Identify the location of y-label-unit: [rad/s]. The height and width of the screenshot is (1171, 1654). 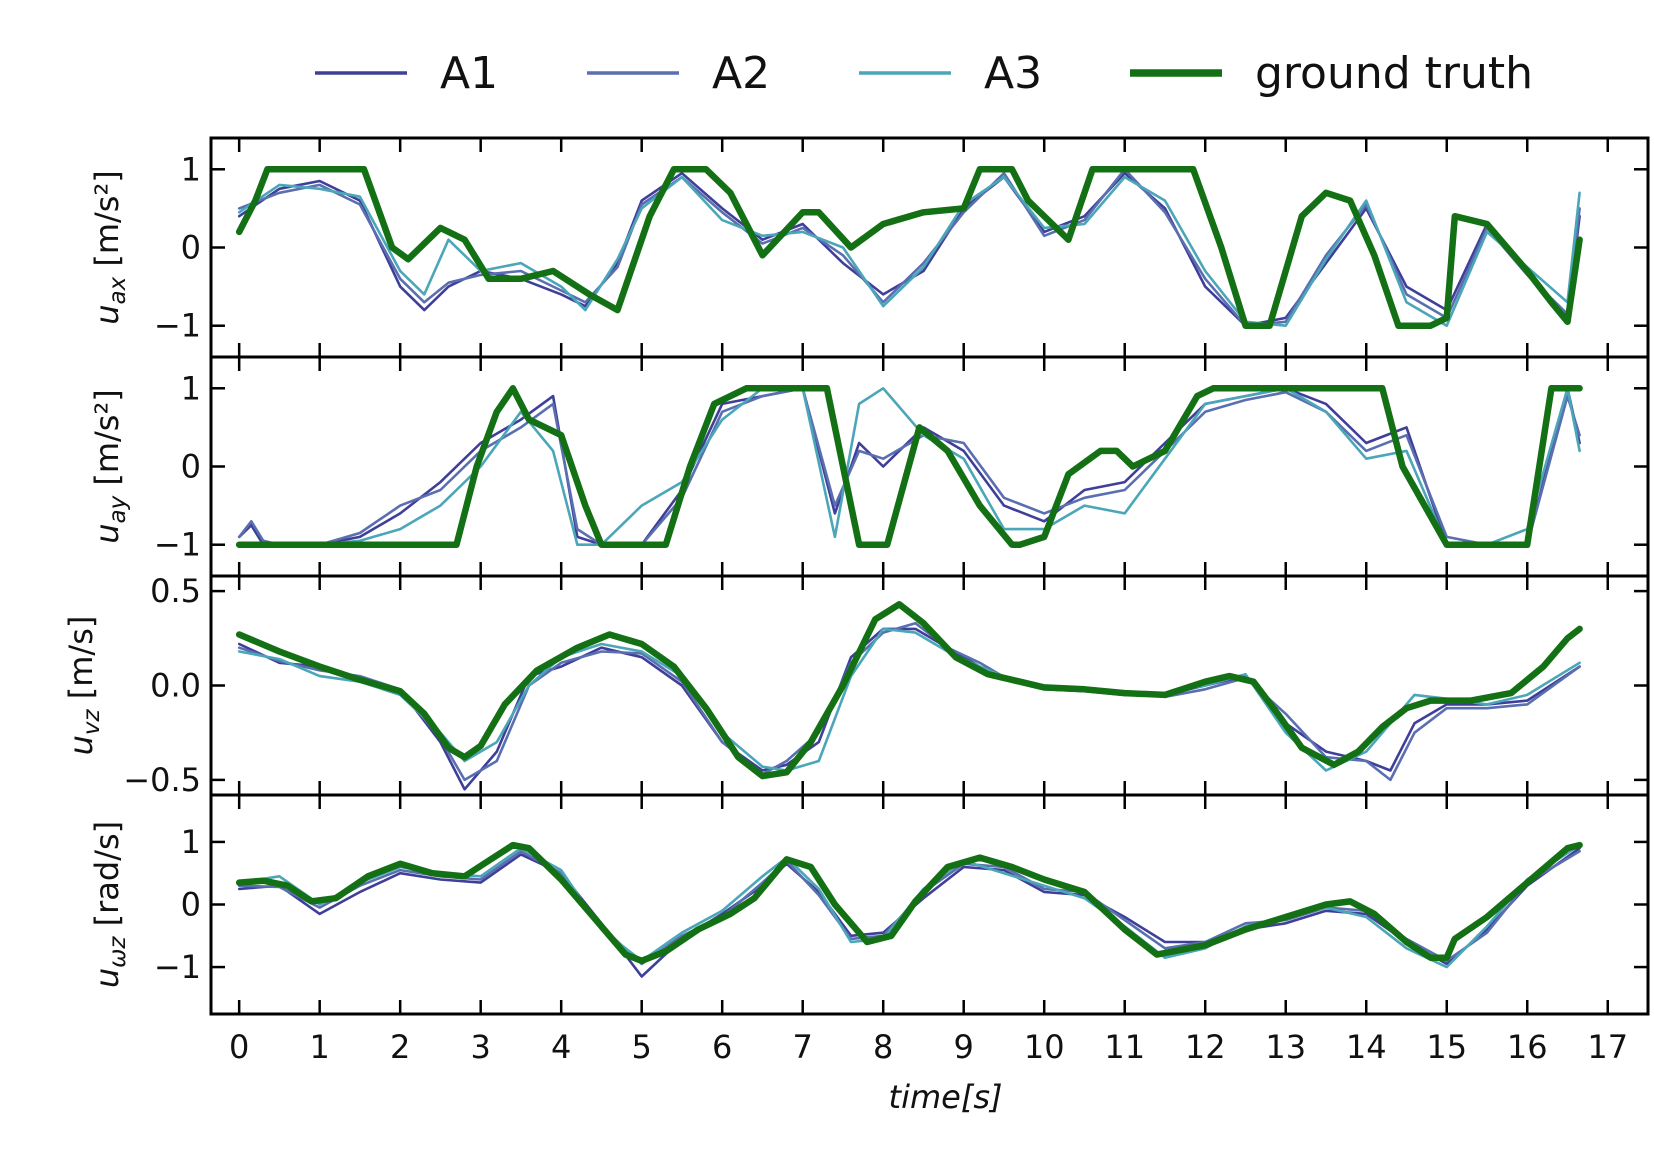
(107, 879).